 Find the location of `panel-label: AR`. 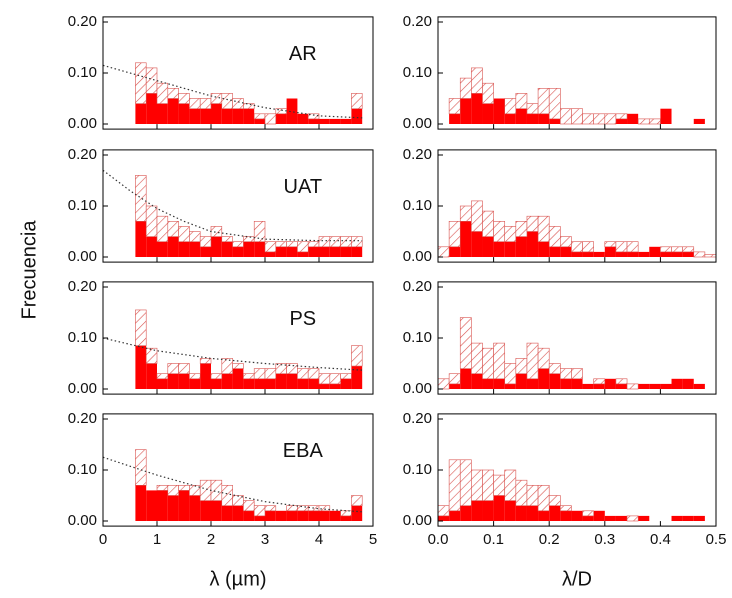

panel-label: AR is located at coordinates (303, 54).